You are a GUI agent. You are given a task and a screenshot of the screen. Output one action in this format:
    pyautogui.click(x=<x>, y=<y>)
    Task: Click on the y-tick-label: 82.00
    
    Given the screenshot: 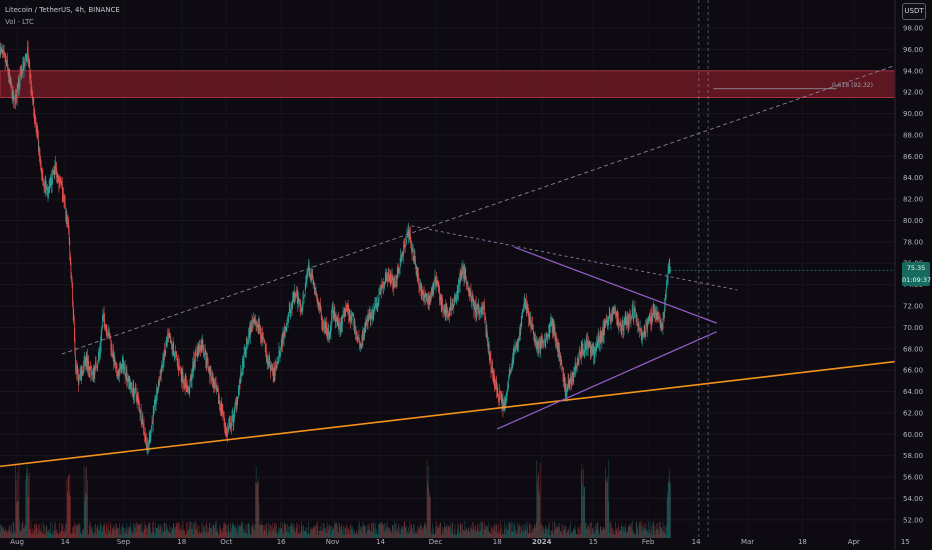 What is the action you would take?
    pyautogui.click(x=913, y=200)
    